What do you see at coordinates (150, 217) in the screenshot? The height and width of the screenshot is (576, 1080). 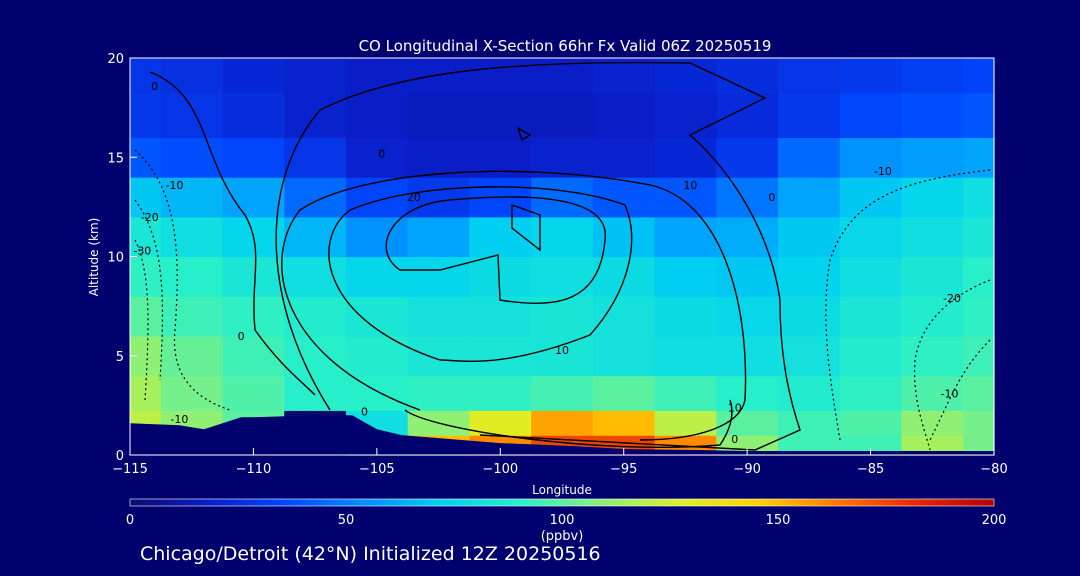 I see `contour-label: -20` at bounding box center [150, 217].